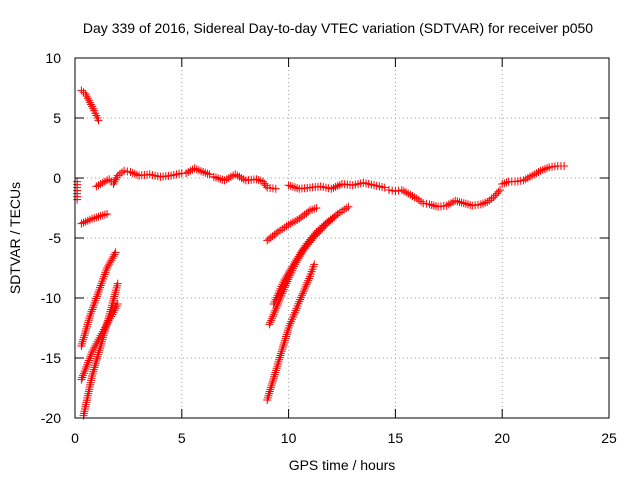 The image size is (640, 480). I want to click on x-tick-label: 10, so click(289, 438).